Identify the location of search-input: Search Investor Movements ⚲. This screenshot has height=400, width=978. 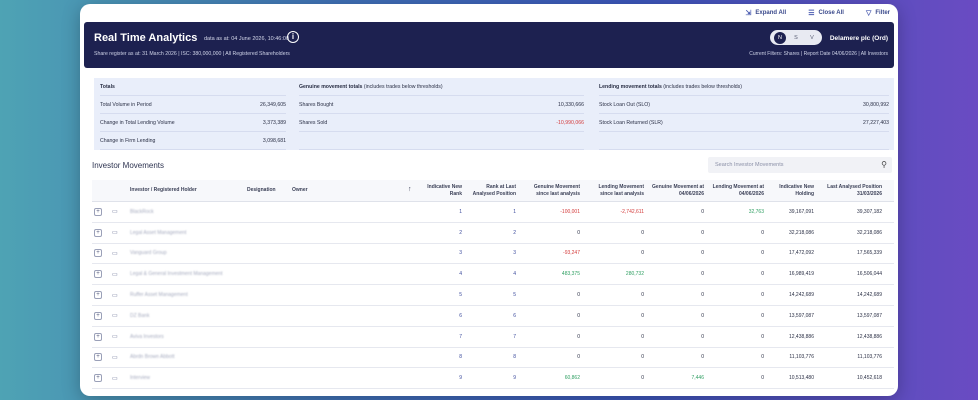
(800, 165).